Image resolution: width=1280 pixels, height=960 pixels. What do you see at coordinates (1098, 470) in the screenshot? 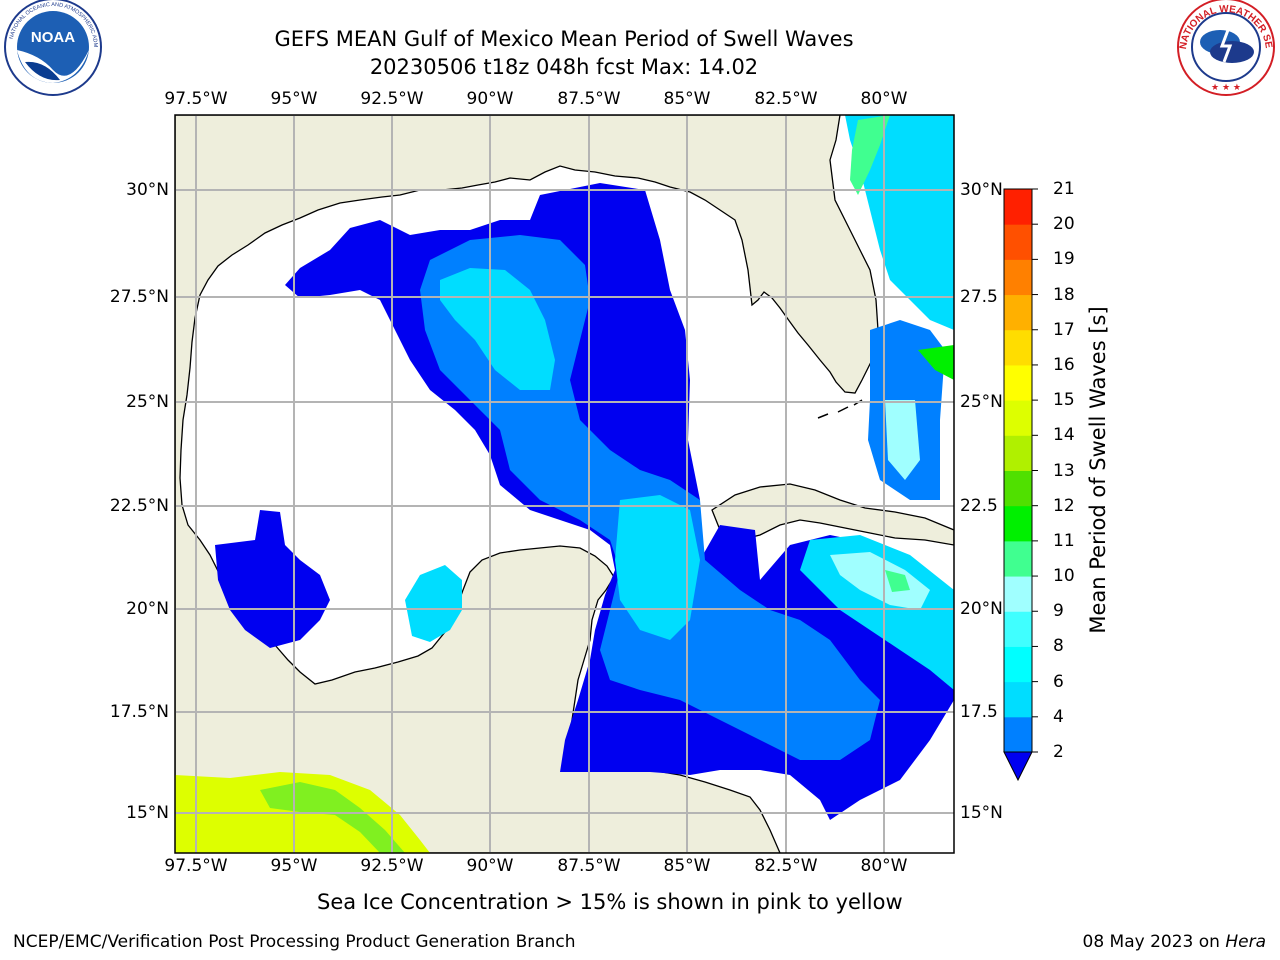
I see `colorbar-title: Mean Period of Swell Waves [s]` at bounding box center [1098, 470].